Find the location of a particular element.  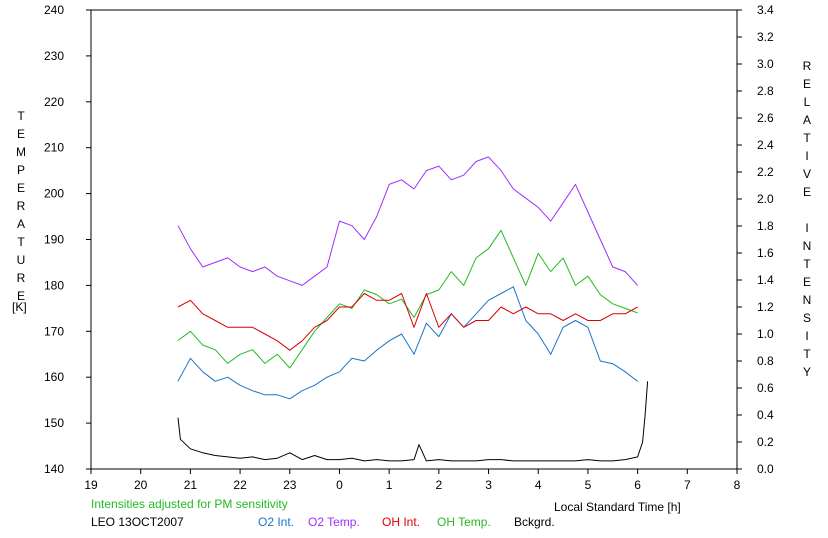

legend-oh-int: OH Int. is located at coordinates (401, 522).